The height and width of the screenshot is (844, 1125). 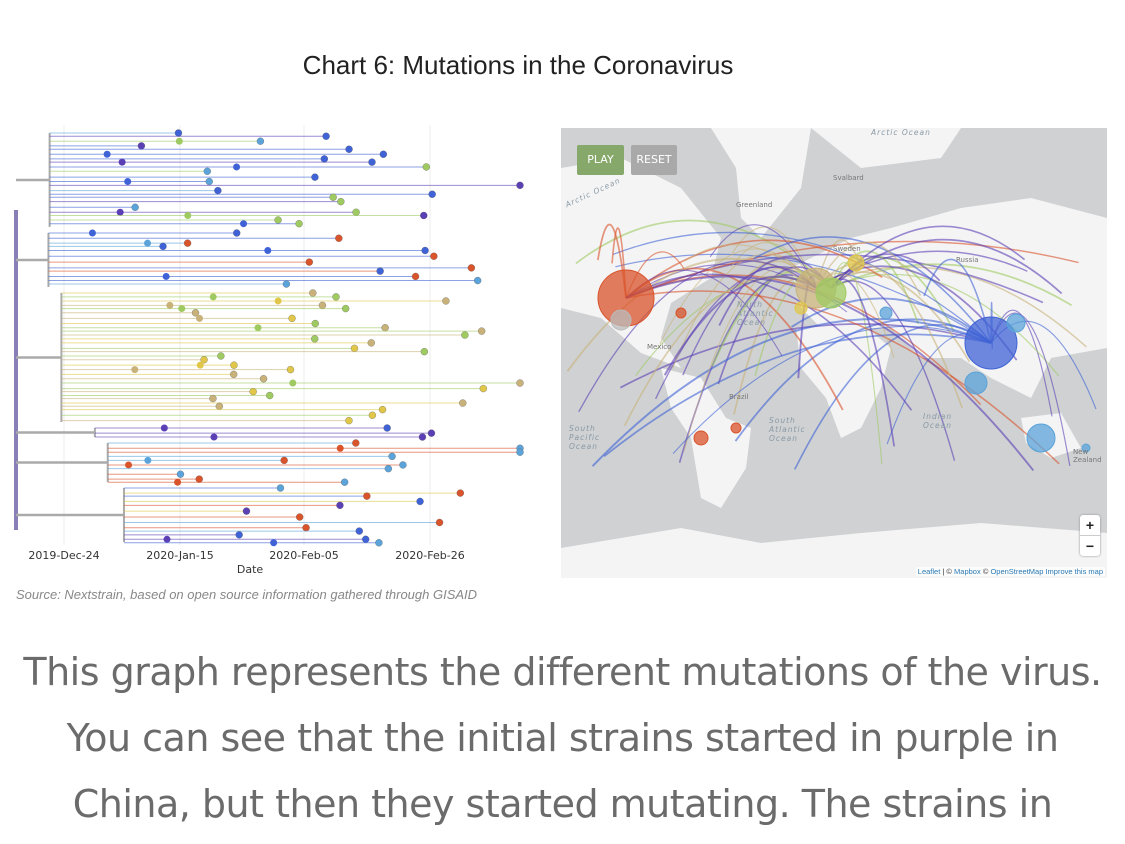 What do you see at coordinates (659, 347) in the screenshot?
I see `map-label: Mexico` at bounding box center [659, 347].